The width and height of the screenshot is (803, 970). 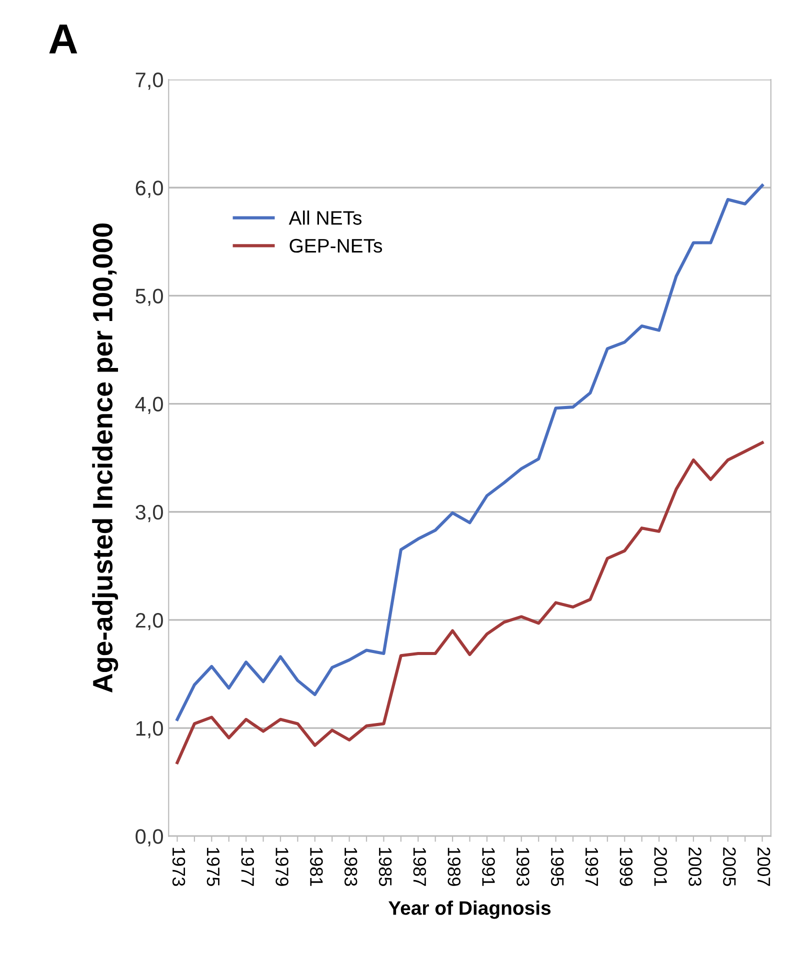 I want to click on x-axis-title: Year of Diagnosis, so click(x=469, y=909).